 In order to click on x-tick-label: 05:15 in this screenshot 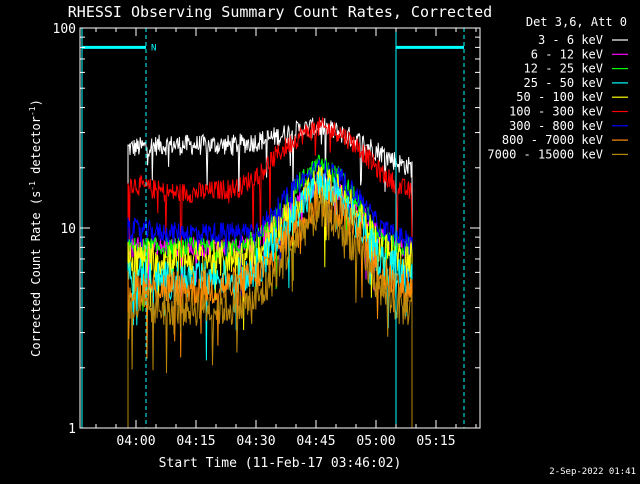, I will do `click(435, 441)`.